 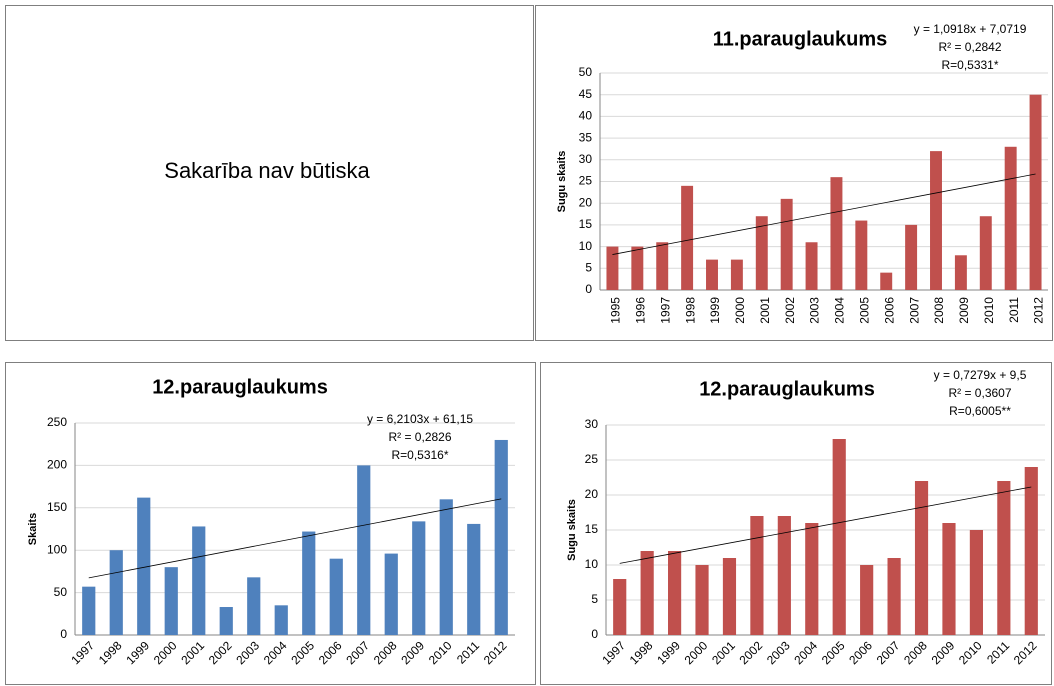 What do you see at coordinates (800, 39) in the screenshot?
I see `chart-title: 11.parauglaukums` at bounding box center [800, 39].